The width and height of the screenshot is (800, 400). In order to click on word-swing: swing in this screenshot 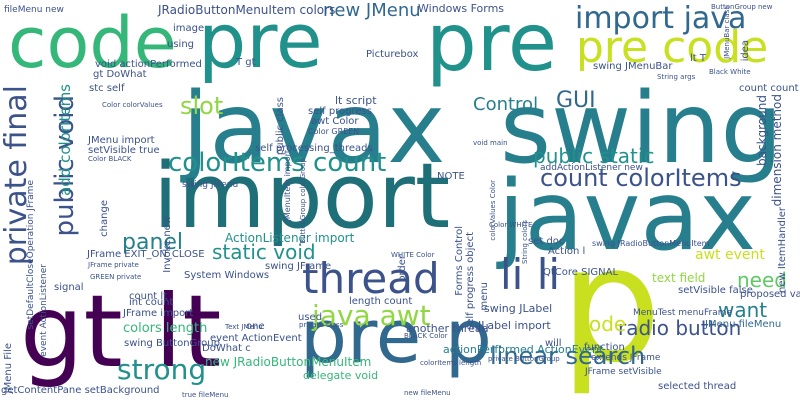, I will do `click(641, 129)`.